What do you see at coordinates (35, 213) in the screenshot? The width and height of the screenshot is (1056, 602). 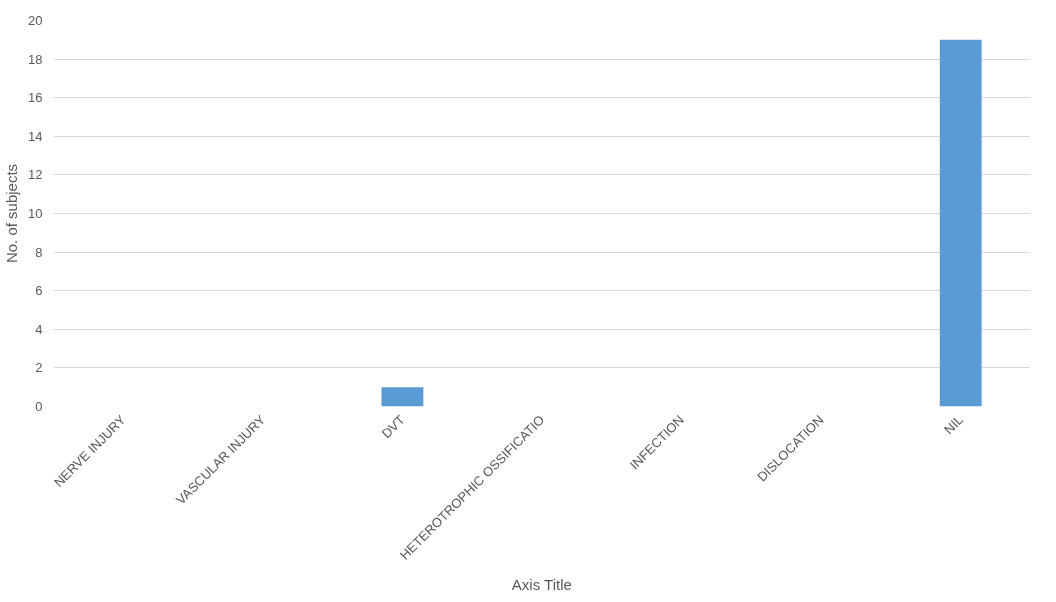 I see `y-tick-label: 10` at bounding box center [35, 213].